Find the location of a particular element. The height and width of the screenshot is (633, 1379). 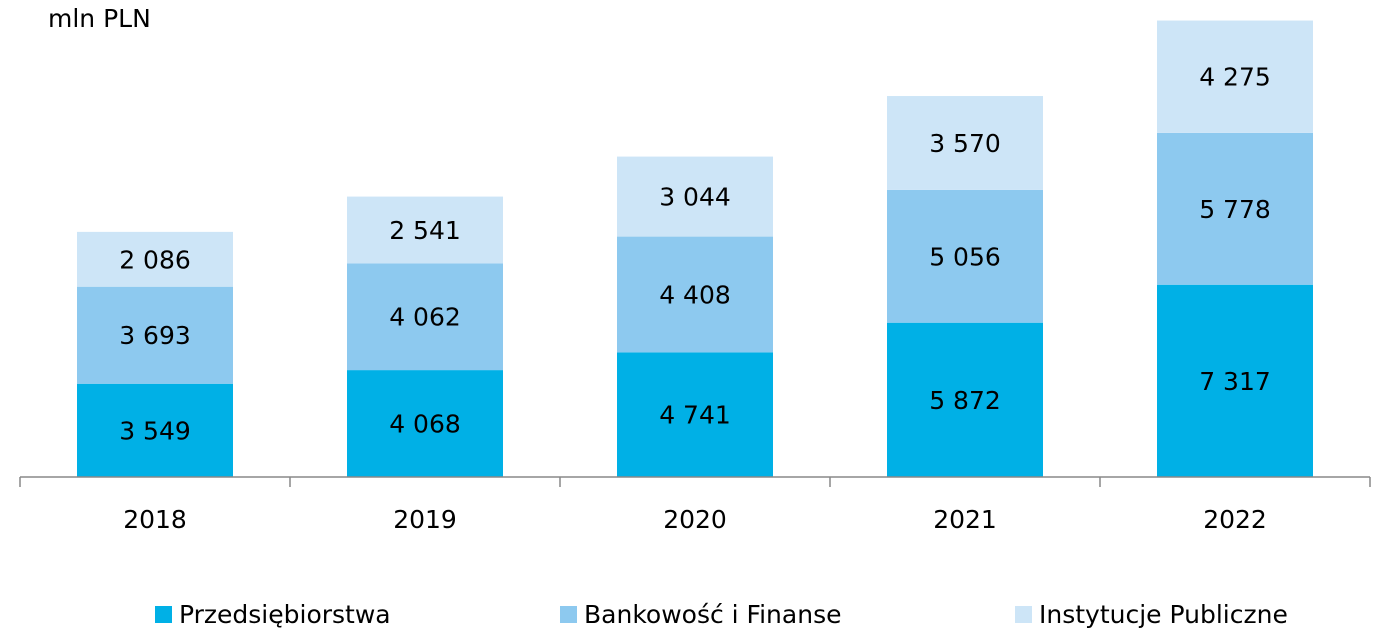

legend-label: Instytucje Publiczne is located at coordinates (1163, 614).